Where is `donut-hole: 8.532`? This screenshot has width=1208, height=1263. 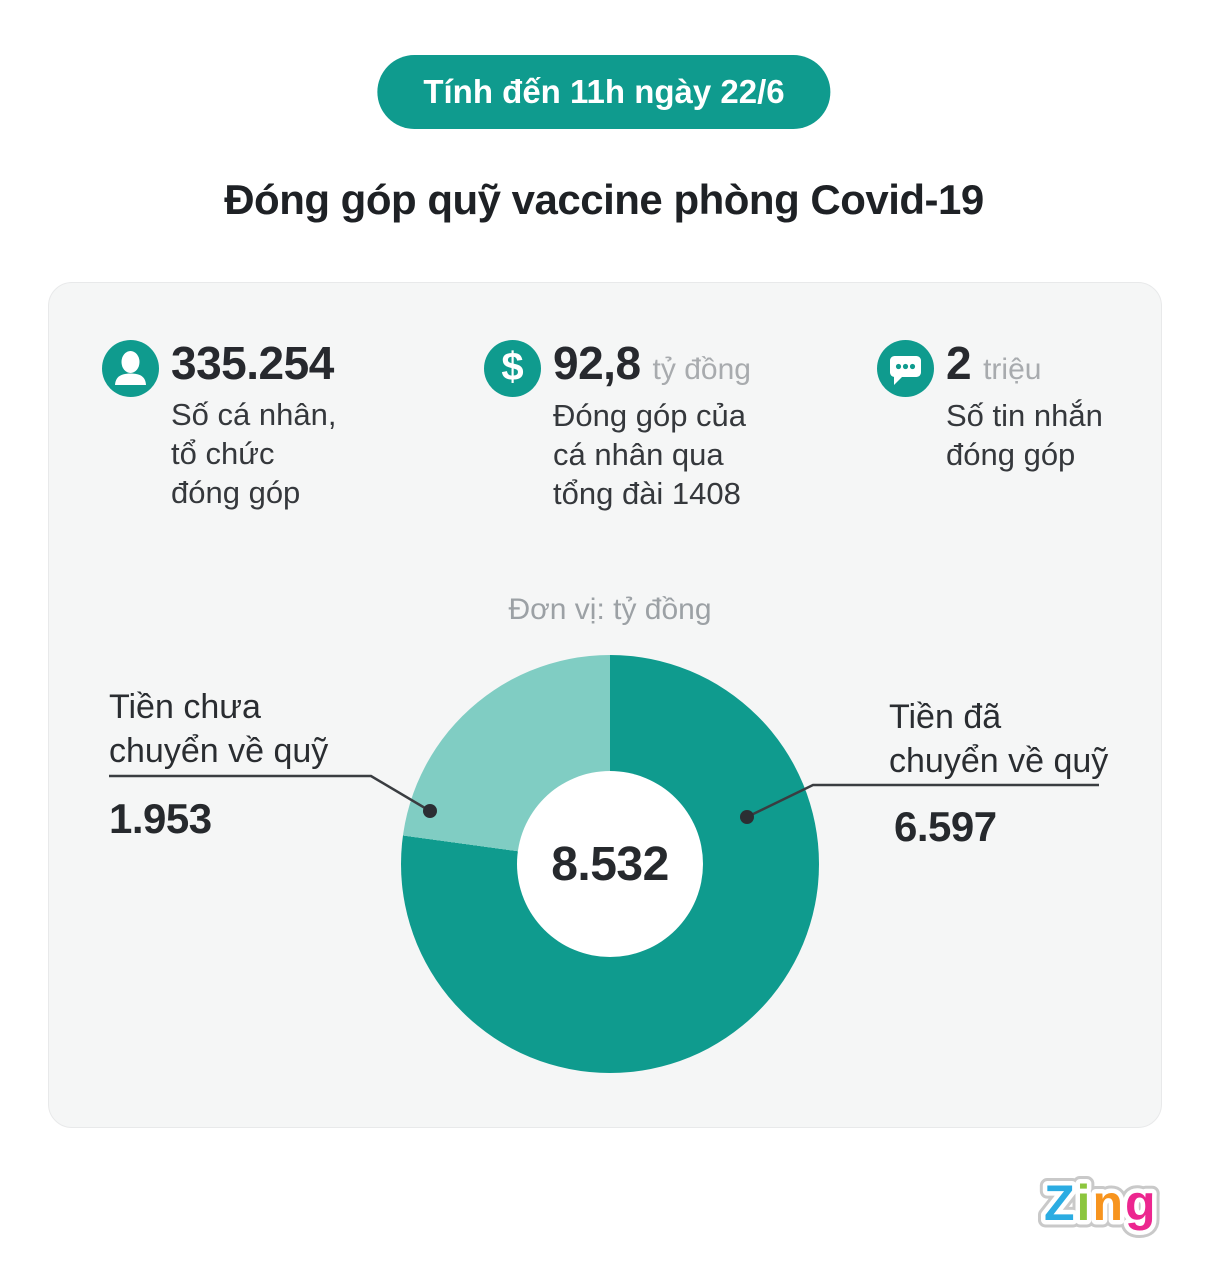
donut-hole: 8.532 is located at coordinates (610, 864).